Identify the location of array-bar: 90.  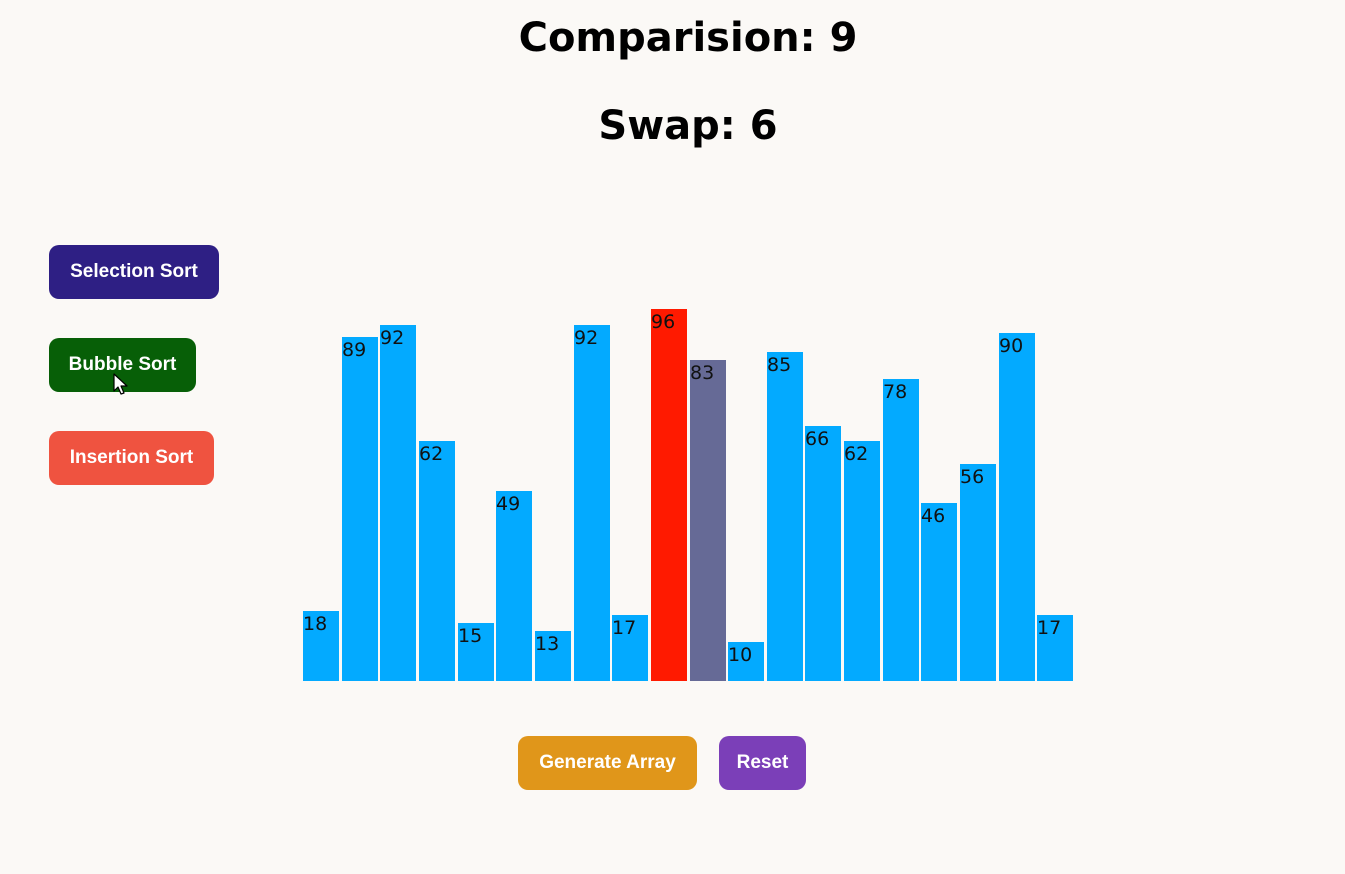
(1017, 507).